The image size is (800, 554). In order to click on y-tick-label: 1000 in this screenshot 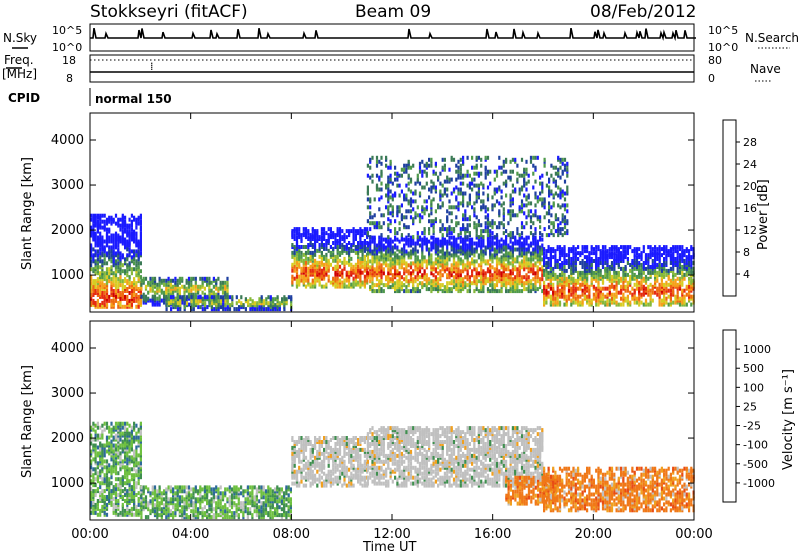, I will do `click(67, 275)`.